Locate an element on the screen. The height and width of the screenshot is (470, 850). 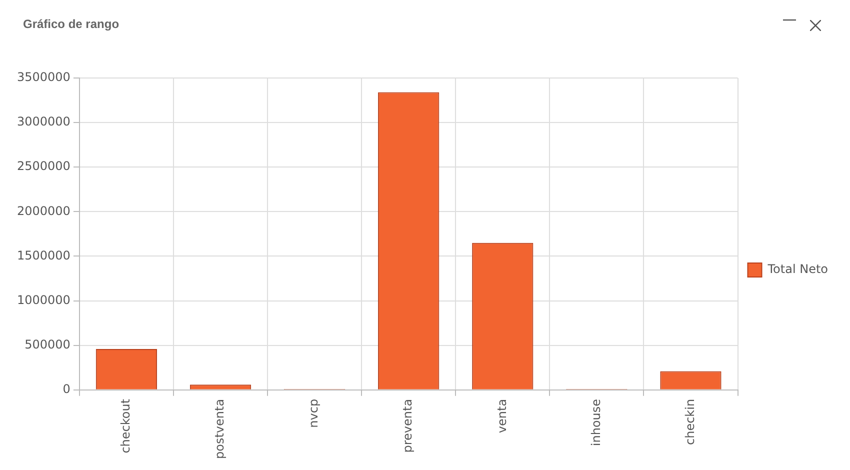
x-tick-label: inhouse is located at coordinates (595, 422).